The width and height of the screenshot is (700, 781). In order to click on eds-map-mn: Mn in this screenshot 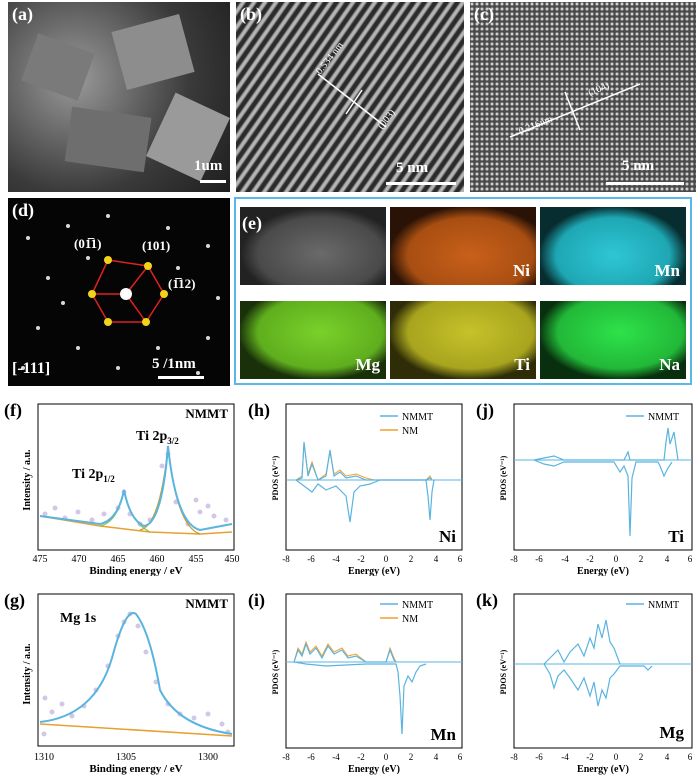, I will do `click(613, 246)`.